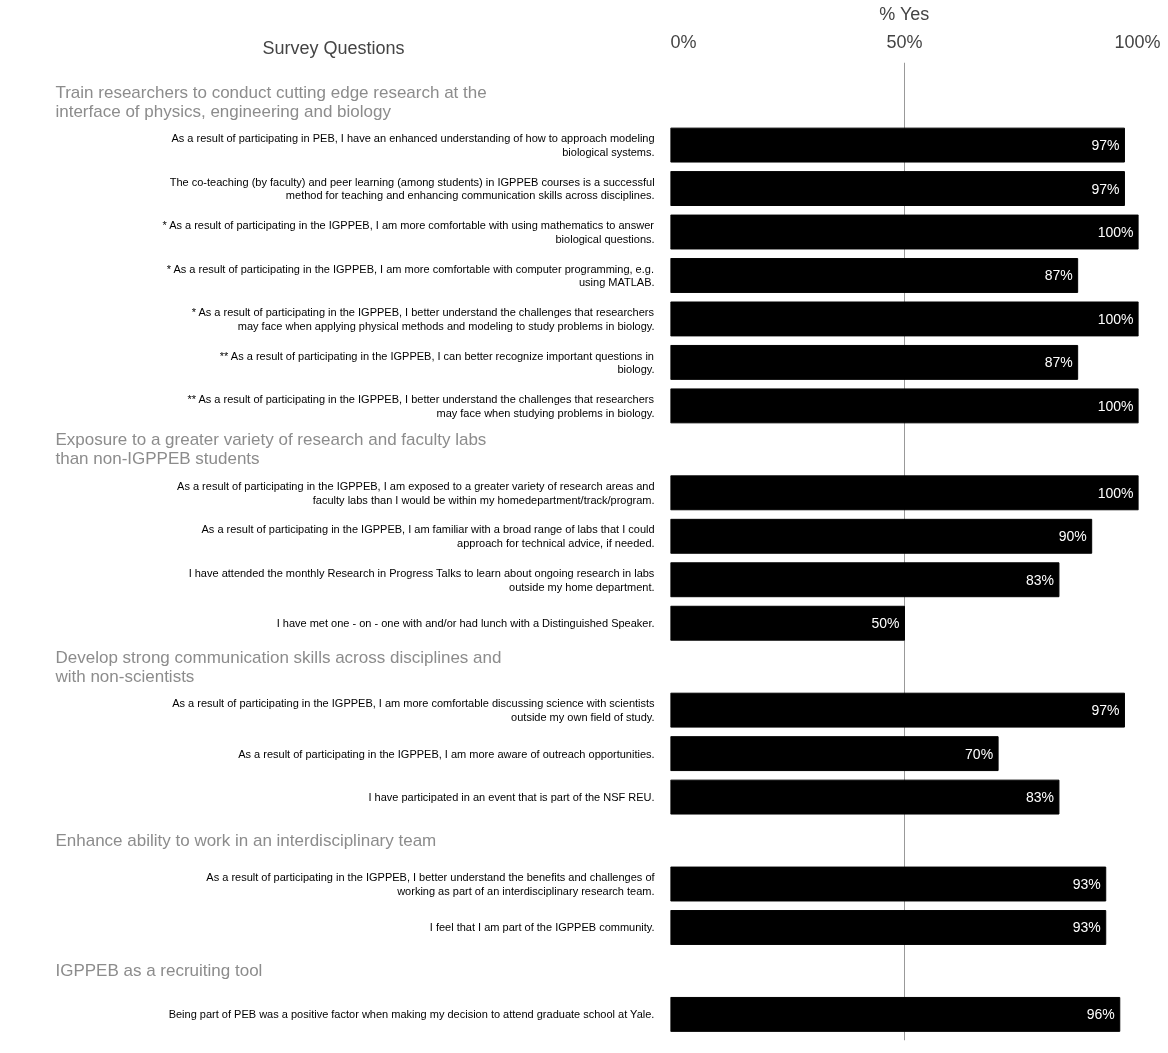 The image size is (1168, 1053). I want to click on y-tick-label: As a result of participating in PEB, I have an enhanced understanding of how to approach modeling biological systems., so click(413, 145).